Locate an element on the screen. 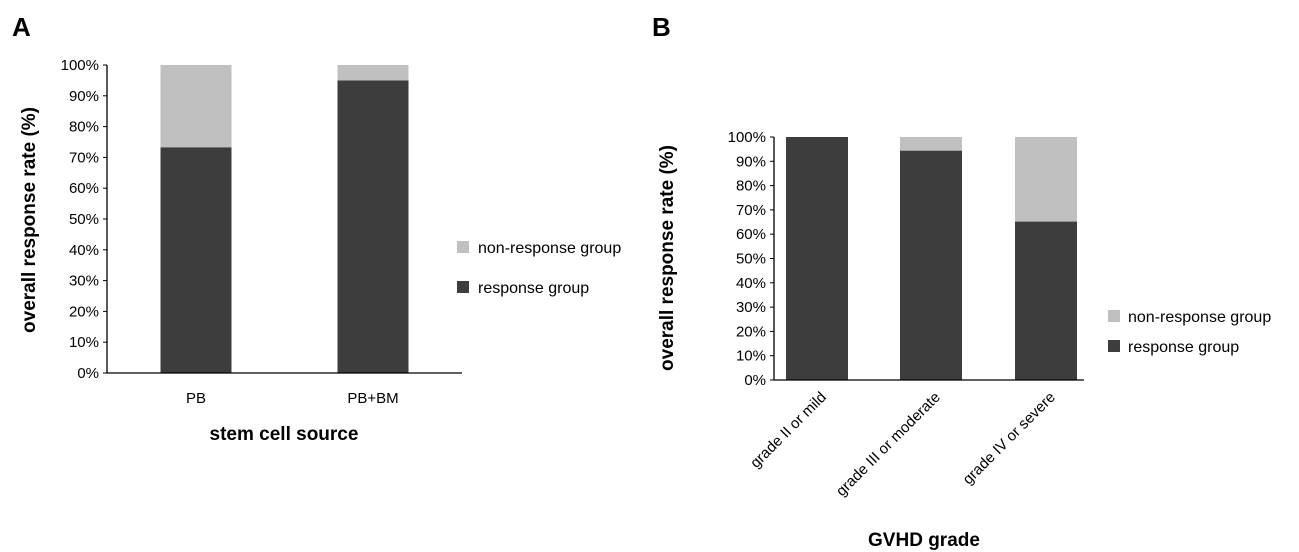 Image resolution: width=1299 pixels, height=552 pixels. panel-b-y-tick-label: 30% is located at coordinates (751, 307).